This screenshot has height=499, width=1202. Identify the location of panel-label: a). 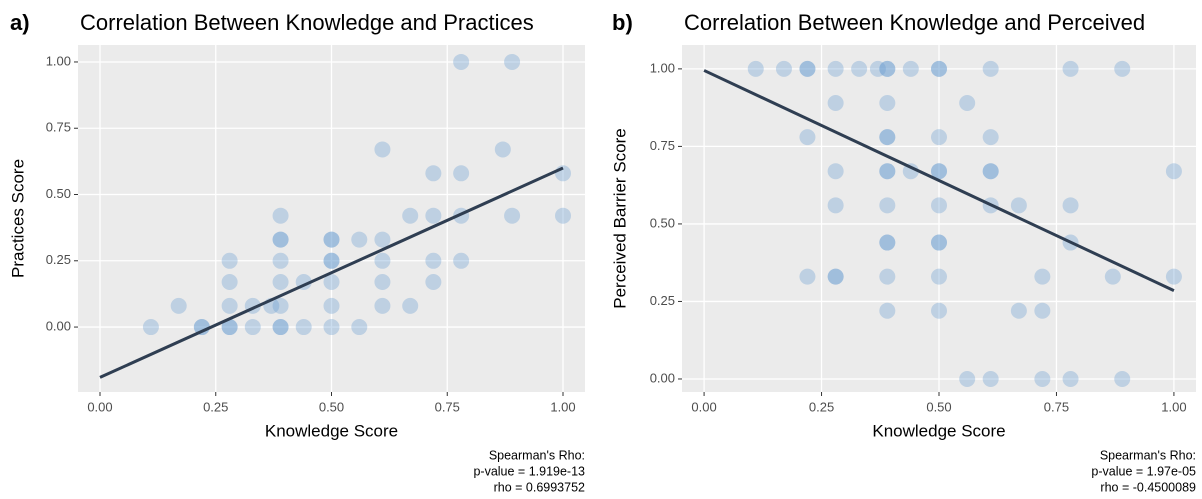
(20, 22).